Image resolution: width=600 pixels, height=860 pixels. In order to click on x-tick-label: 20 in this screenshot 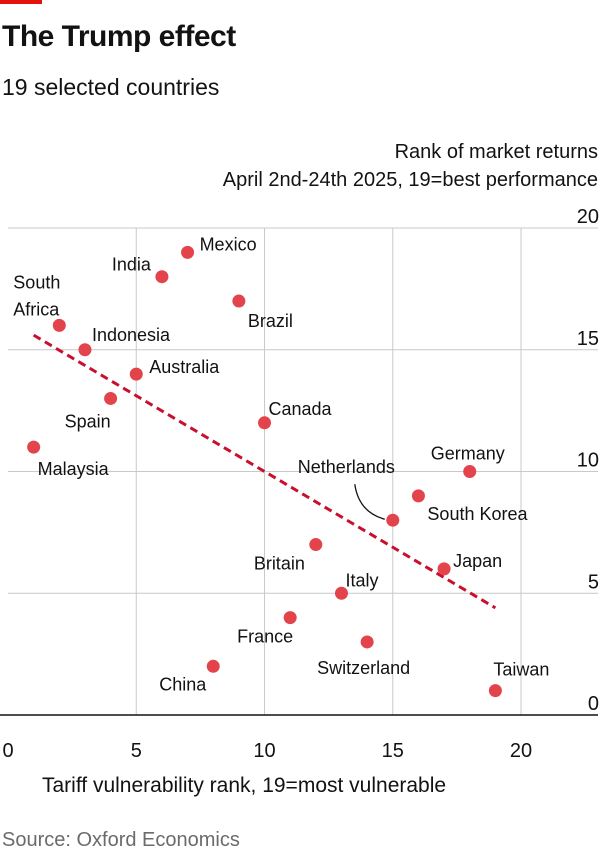, I will do `click(521, 751)`.